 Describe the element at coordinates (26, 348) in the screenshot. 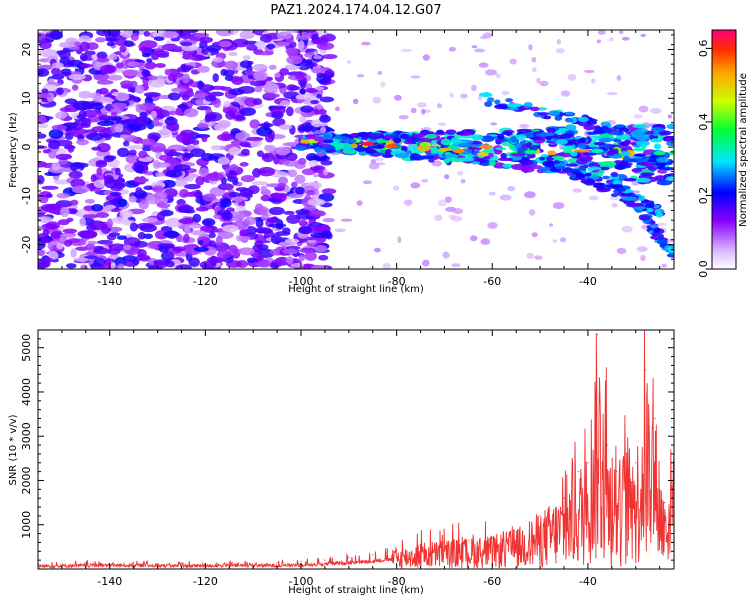

I see `y-tick-label: 5000` at that location.